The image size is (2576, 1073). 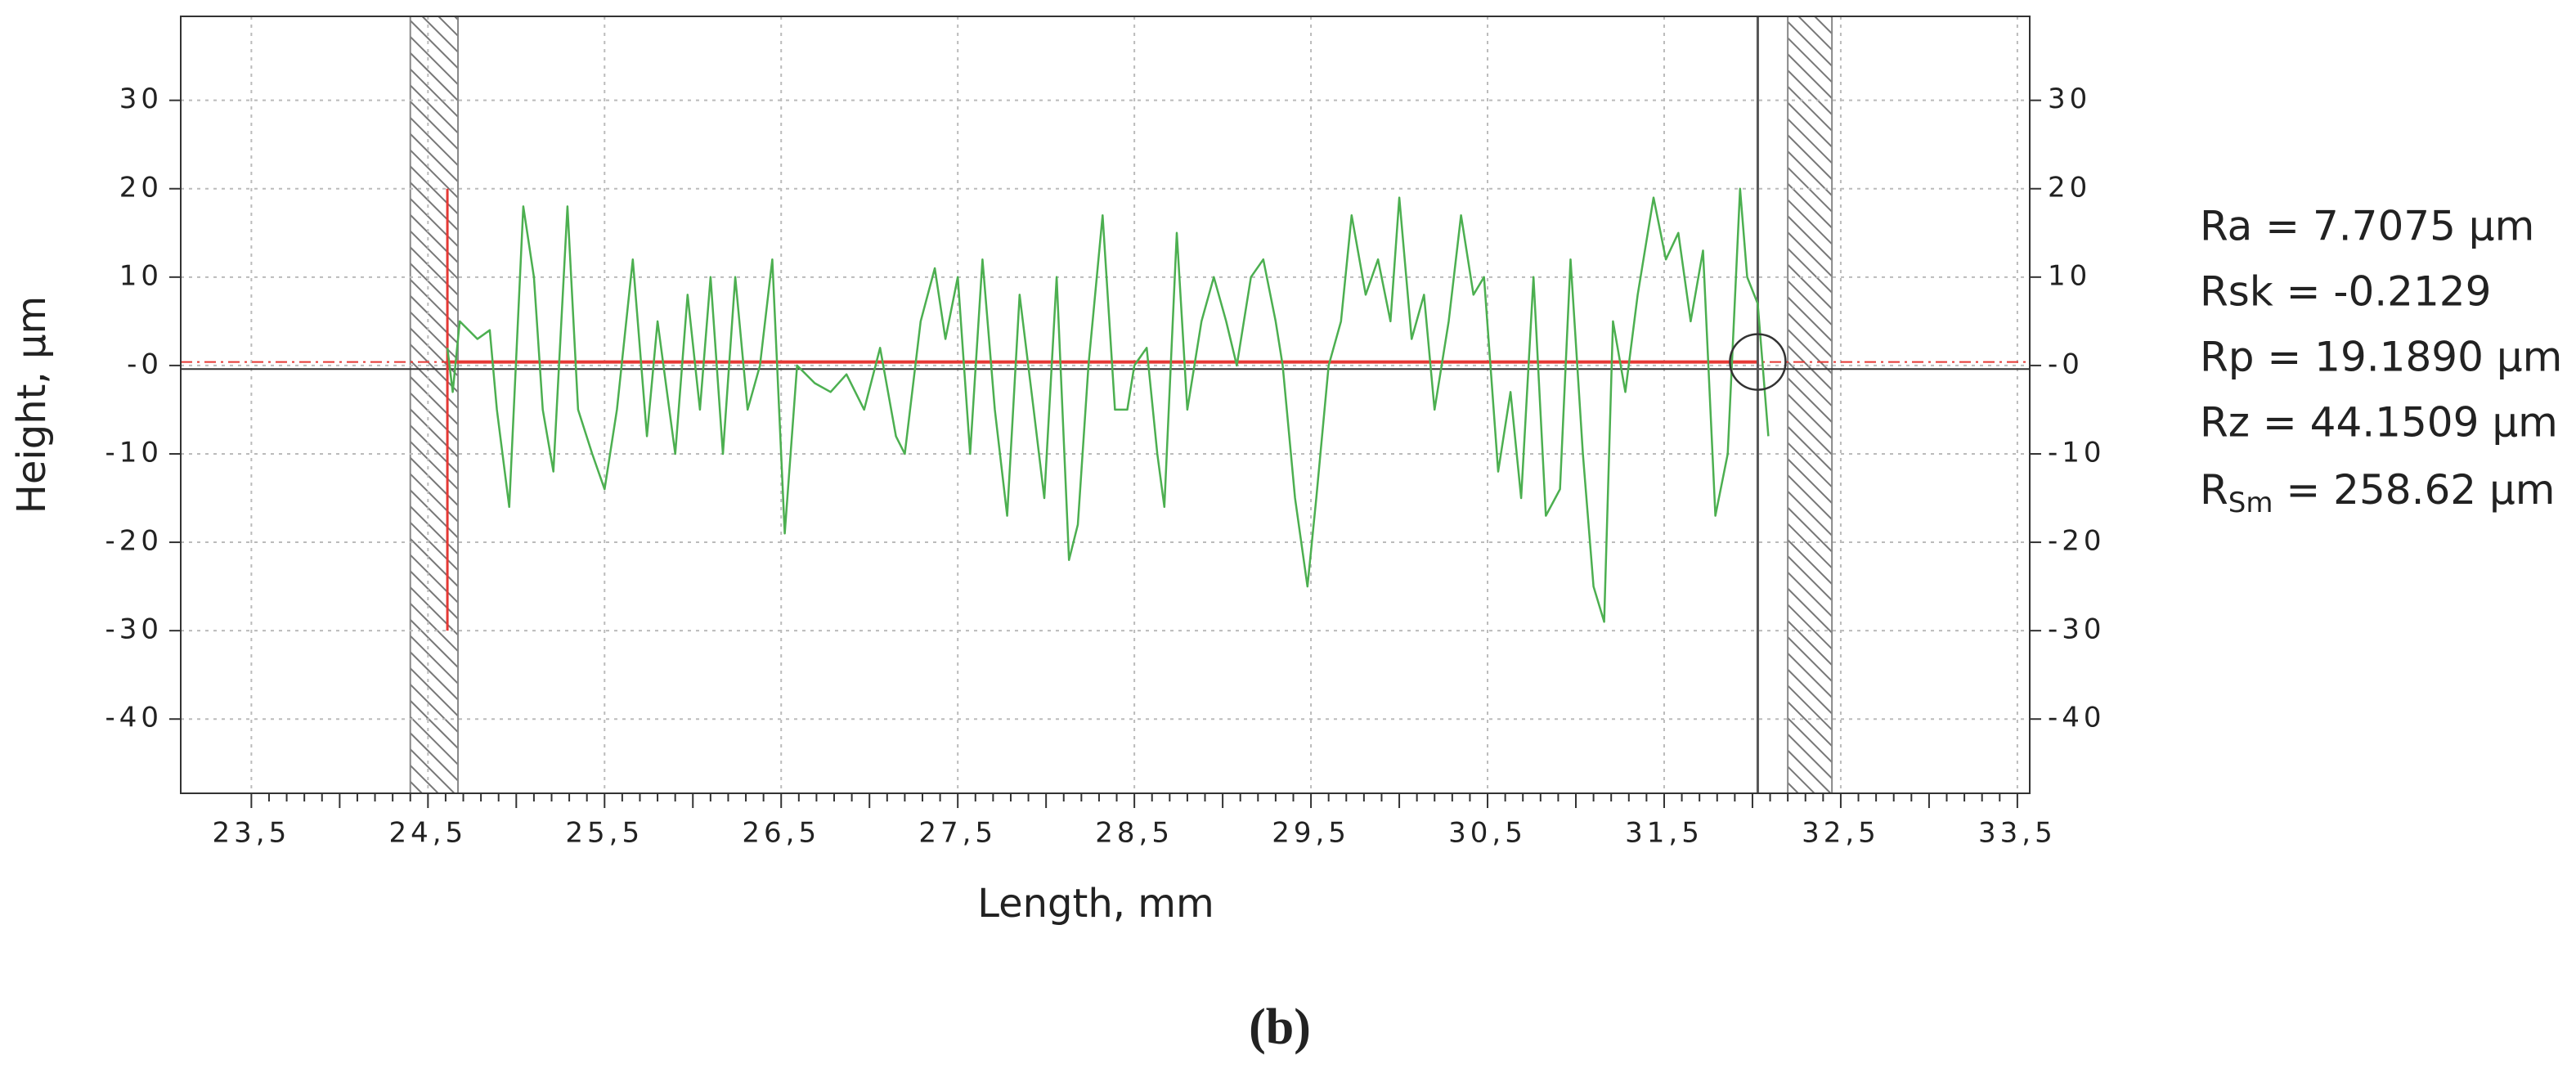 I want to click on x-tick-label: 23,5, so click(x=252, y=833).